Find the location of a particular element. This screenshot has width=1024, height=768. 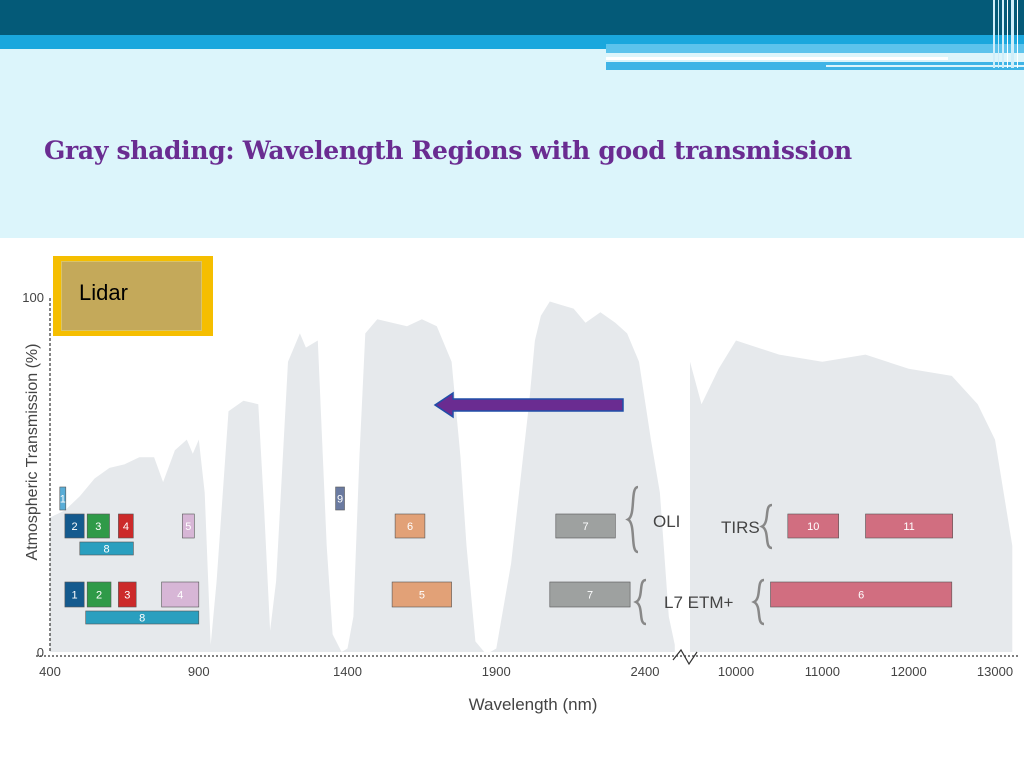

oli-band-11: 11 is located at coordinates (909, 526).